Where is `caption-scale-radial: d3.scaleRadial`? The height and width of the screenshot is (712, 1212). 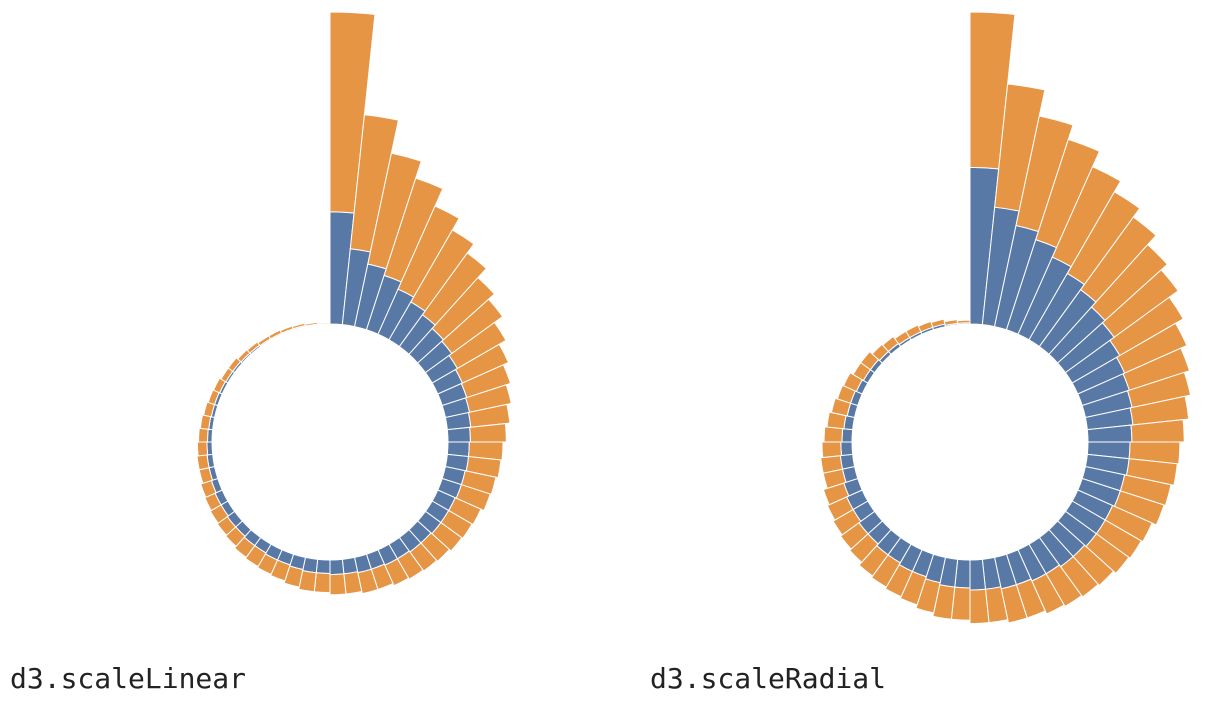
caption-scale-radial: d3.scaleRadial is located at coordinates (768, 678).